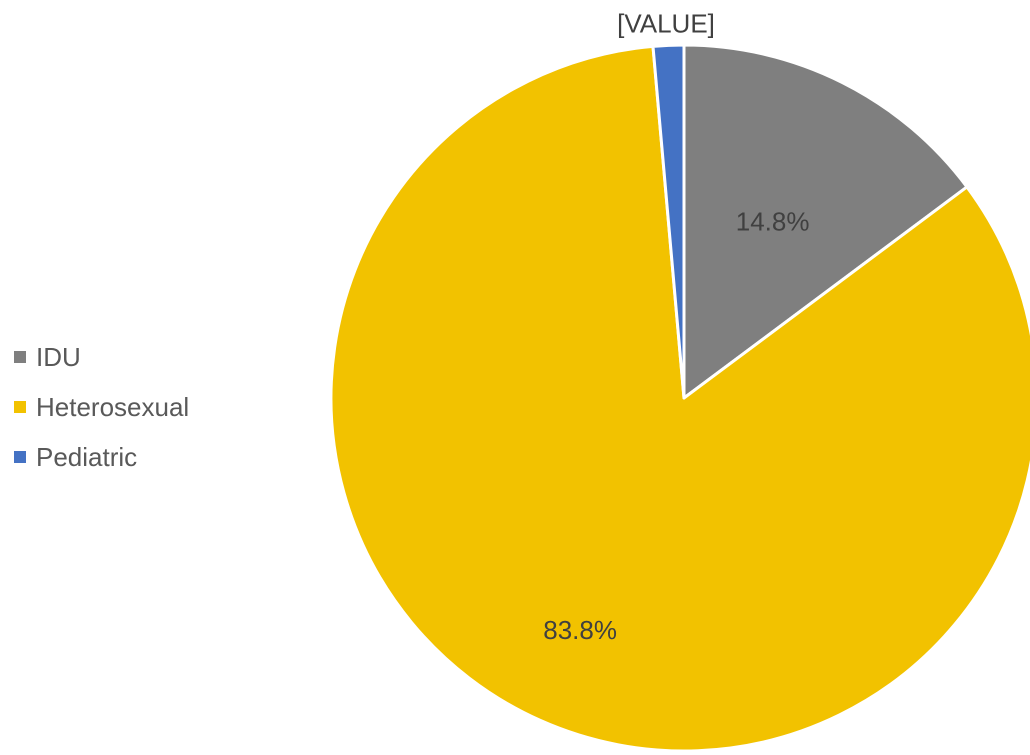  I want to click on pie-slice-idu, so click(825, 221).